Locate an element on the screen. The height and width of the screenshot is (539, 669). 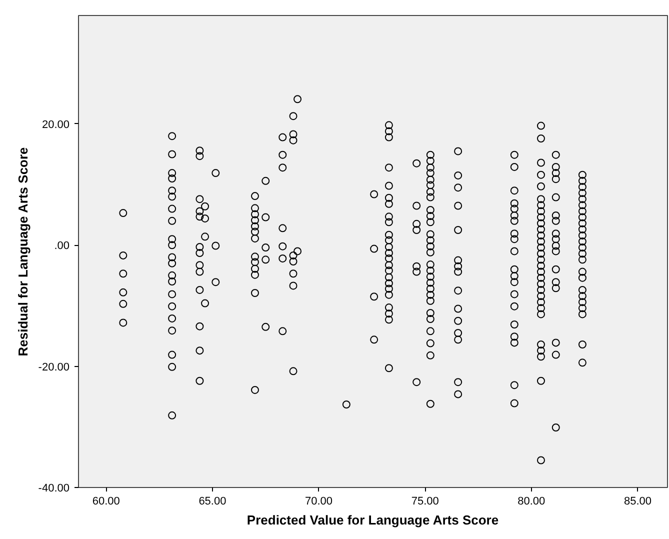
y-tick-label: 20.00 is located at coordinates (56, 124).